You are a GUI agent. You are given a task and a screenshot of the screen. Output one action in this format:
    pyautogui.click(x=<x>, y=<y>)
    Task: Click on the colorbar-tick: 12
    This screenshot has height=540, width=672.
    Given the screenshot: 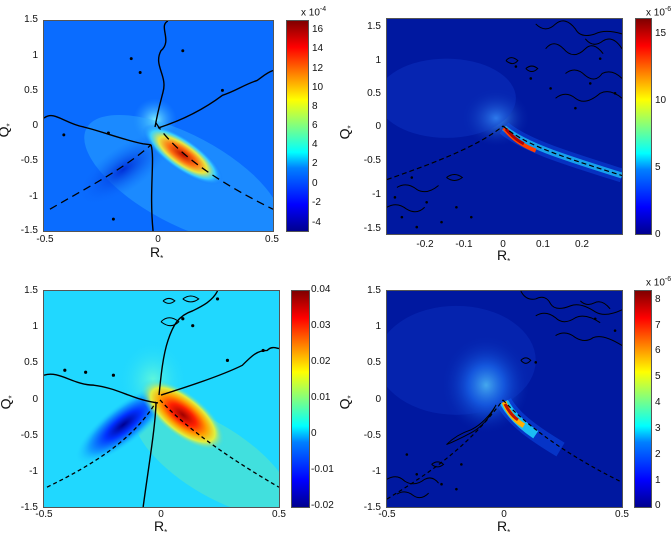 What is the action you would take?
    pyautogui.click(x=318, y=68)
    